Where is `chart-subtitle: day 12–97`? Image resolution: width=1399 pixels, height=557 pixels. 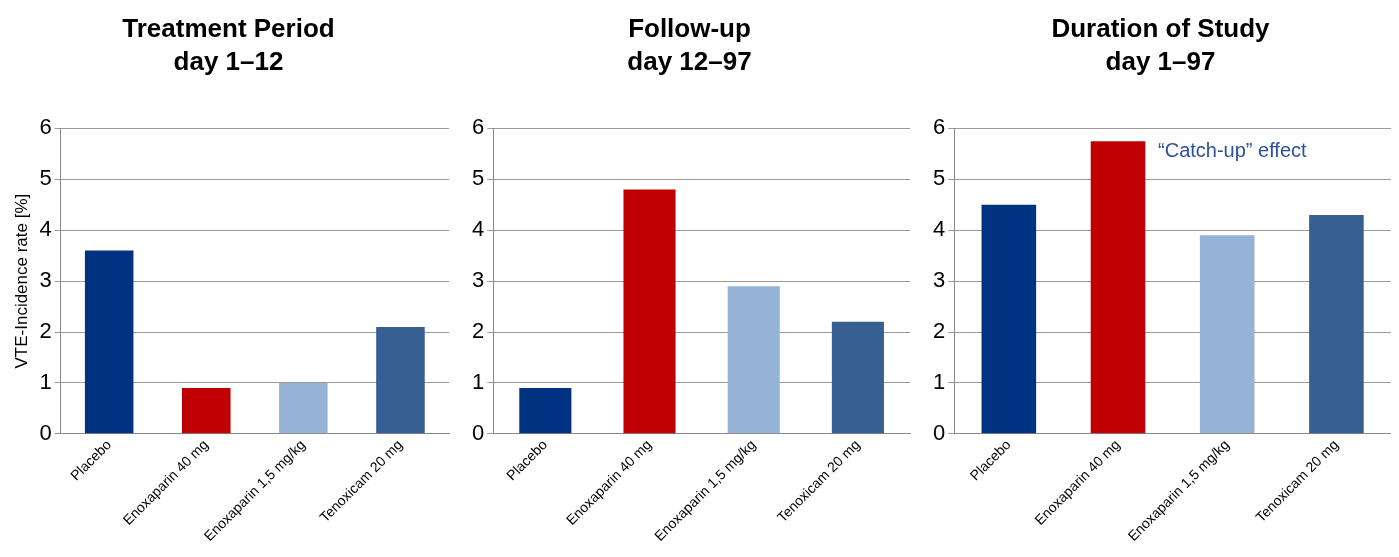
chart-subtitle: day 12–97 is located at coordinates (689, 60).